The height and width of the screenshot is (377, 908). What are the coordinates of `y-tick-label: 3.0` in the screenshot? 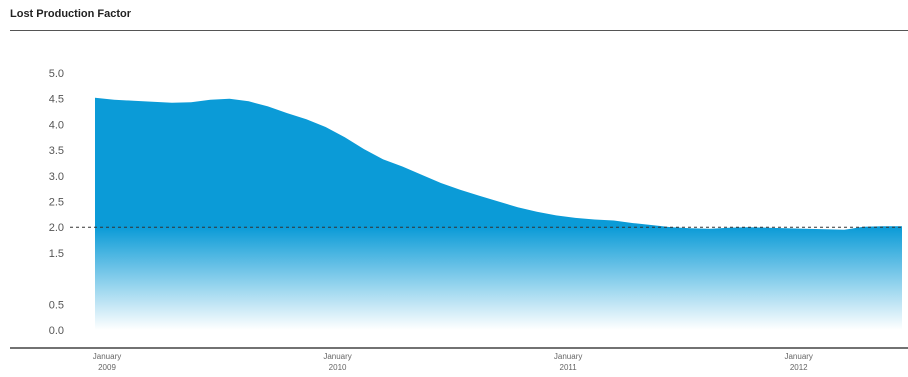 It's located at (56, 177).